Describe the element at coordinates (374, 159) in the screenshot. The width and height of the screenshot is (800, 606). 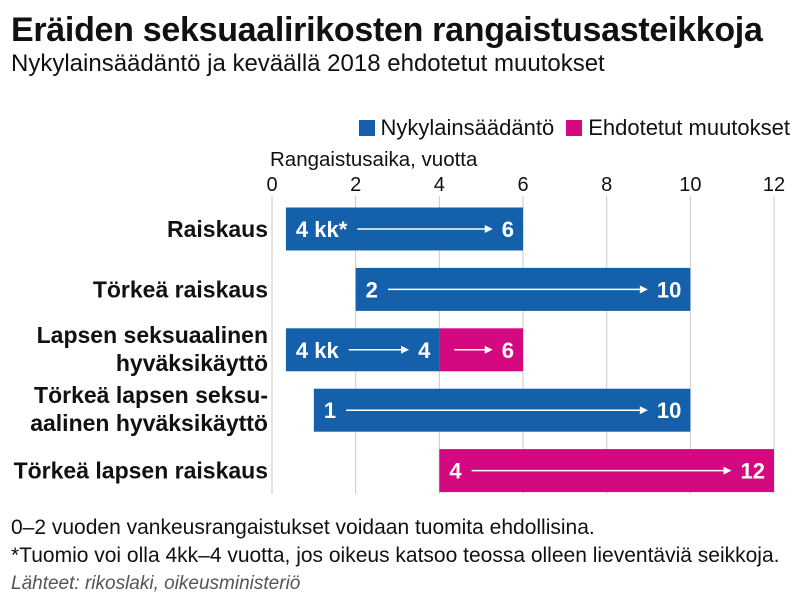
I see `x-axis-label: Rangaistusaika, vuotta` at that location.